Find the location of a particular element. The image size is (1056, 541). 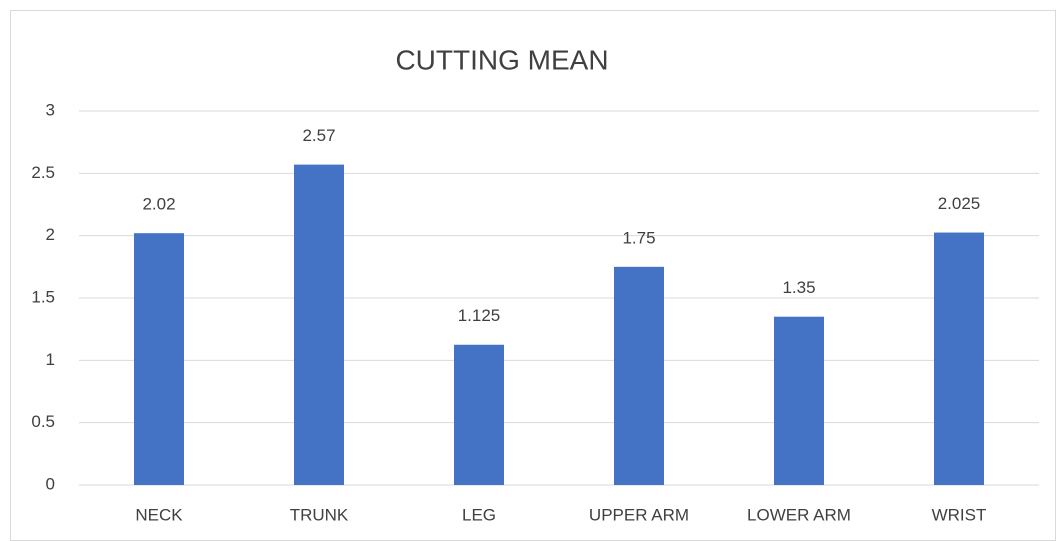

x-tick-label: TRUNK is located at coordinates (319, 514).